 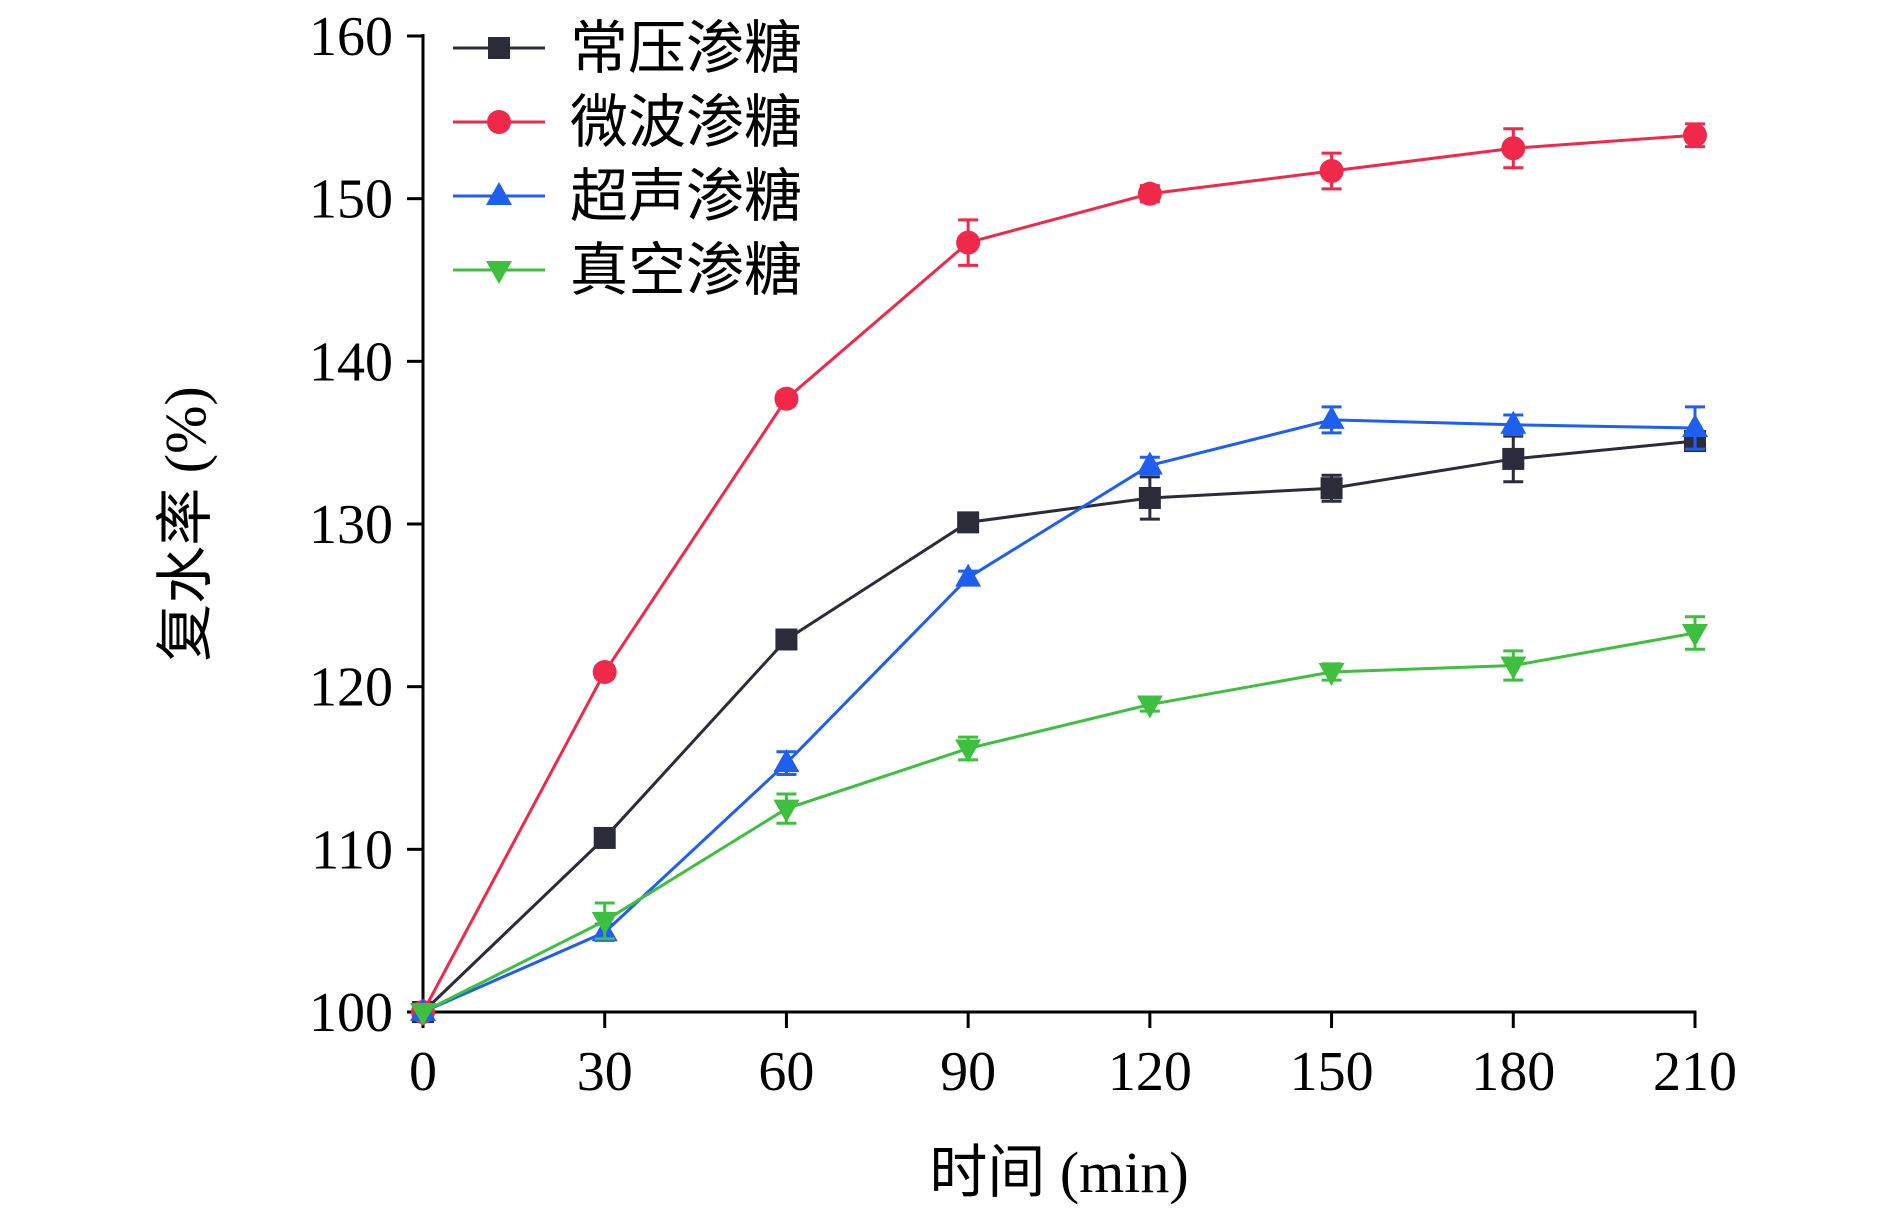 I want to click on x-axis-title: 时间 (min), so click(x=1058, y=1172).